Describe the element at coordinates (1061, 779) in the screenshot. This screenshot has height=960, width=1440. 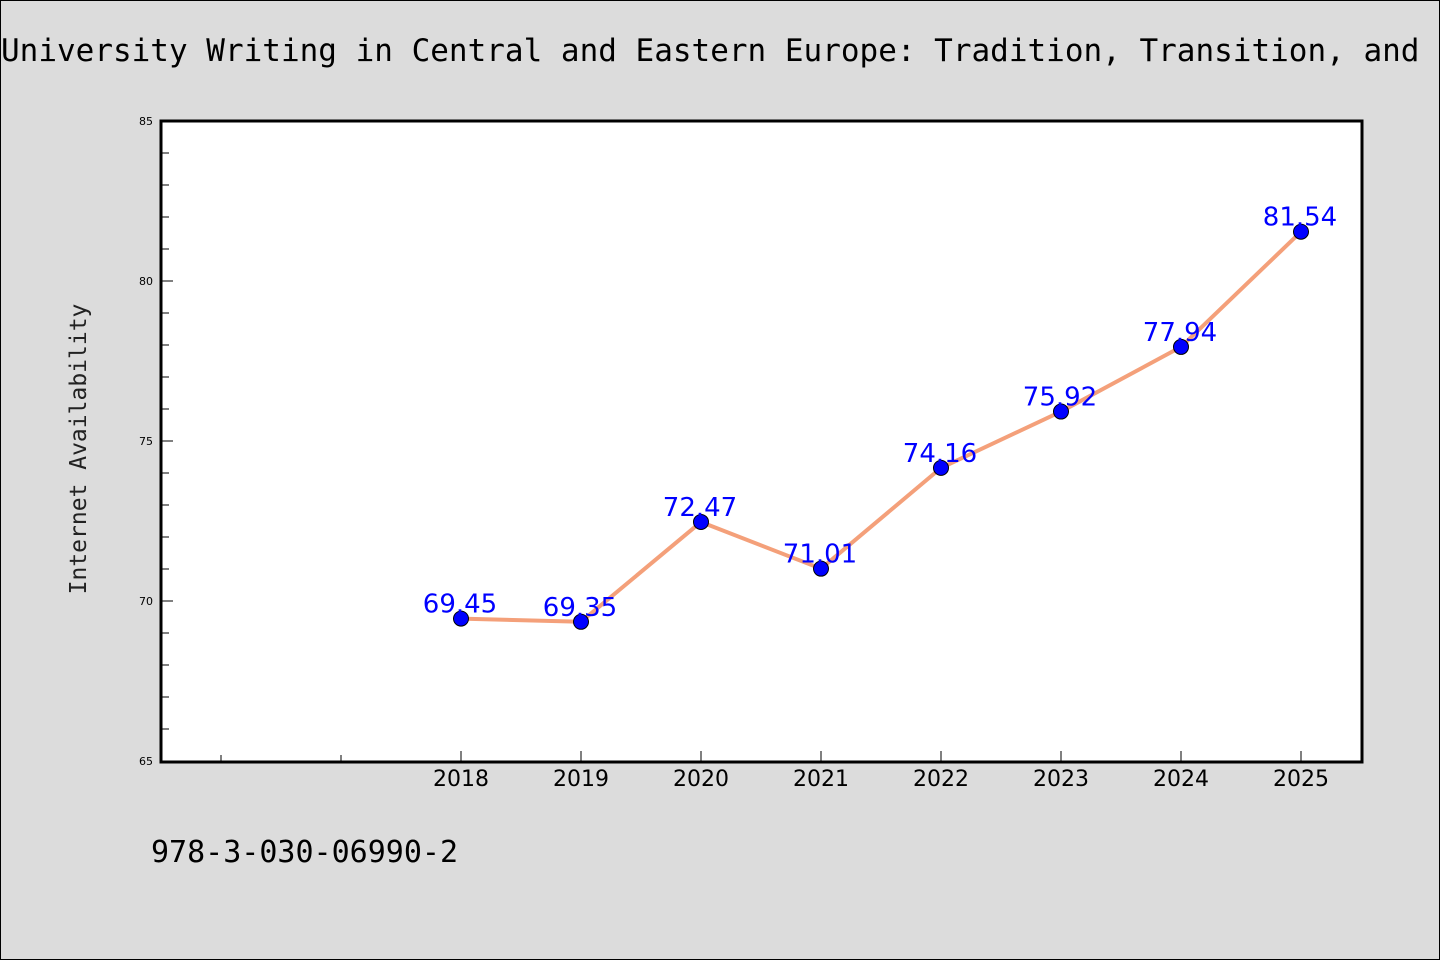
I see `x-tick-label: 2023` at that location.